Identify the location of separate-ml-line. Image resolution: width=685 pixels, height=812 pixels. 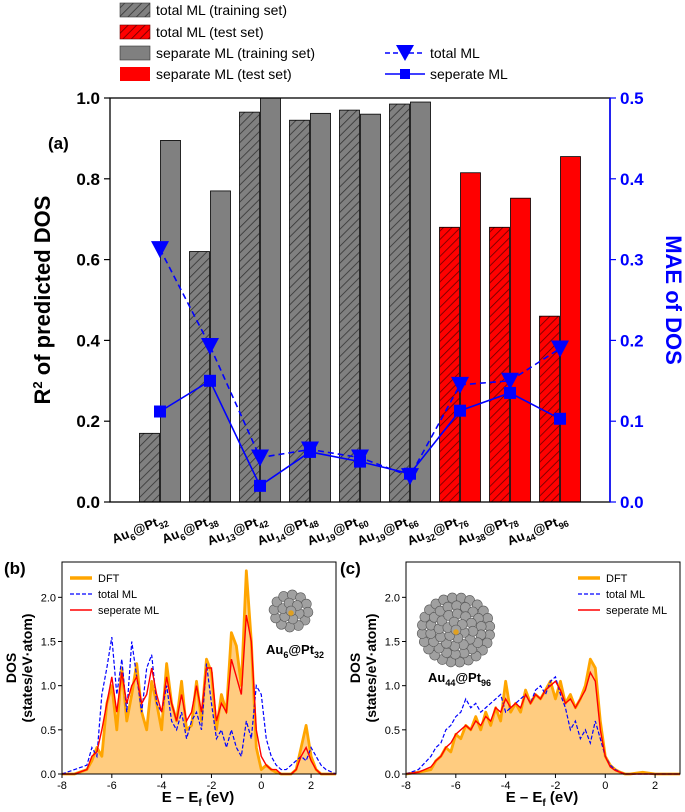
(542, 722).